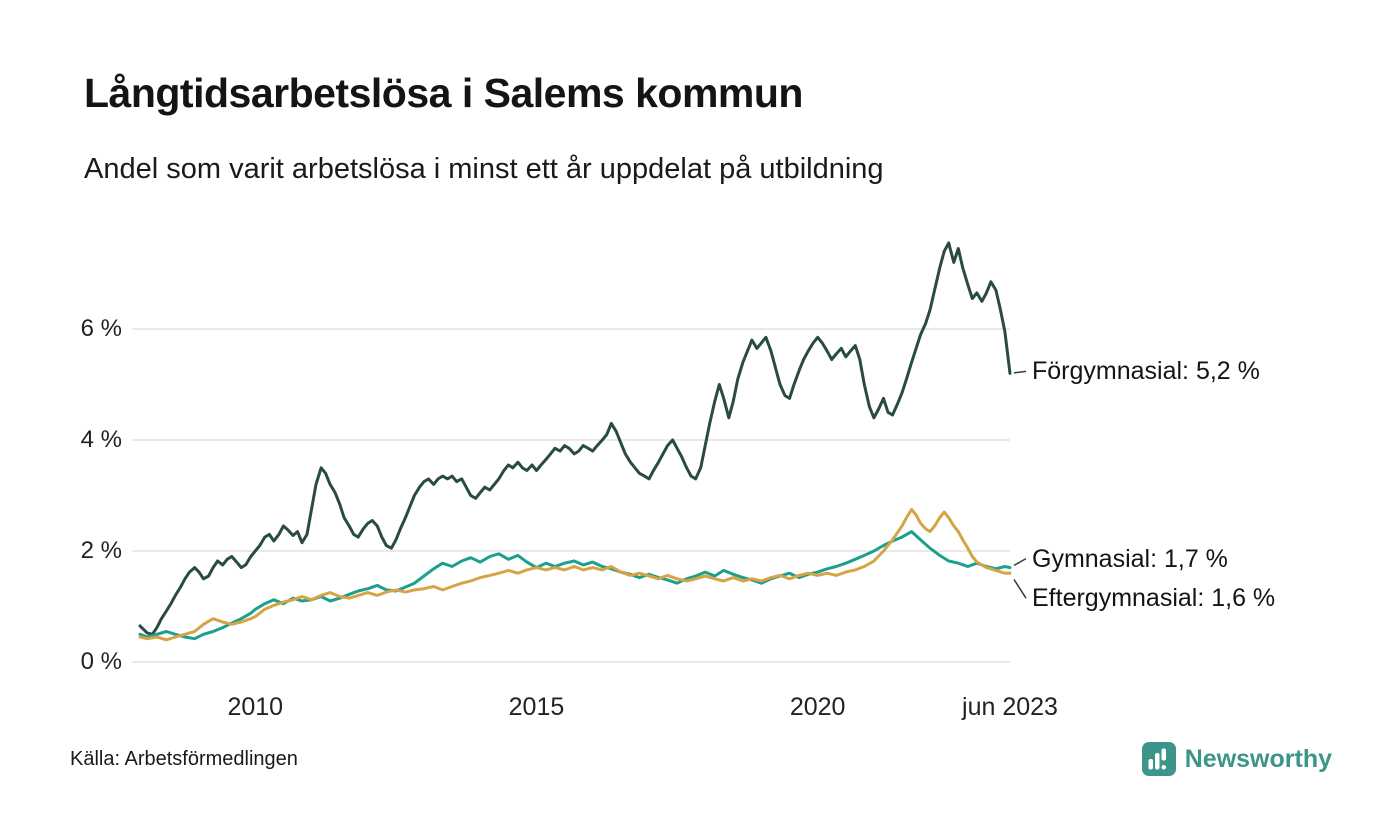 The height and width of the screenshot is (840, 1400). What do you see at coordinates (1020, 372) in the screenshot?
I see `label-connector-forgymnasial` at bounding box center [1020, 372].